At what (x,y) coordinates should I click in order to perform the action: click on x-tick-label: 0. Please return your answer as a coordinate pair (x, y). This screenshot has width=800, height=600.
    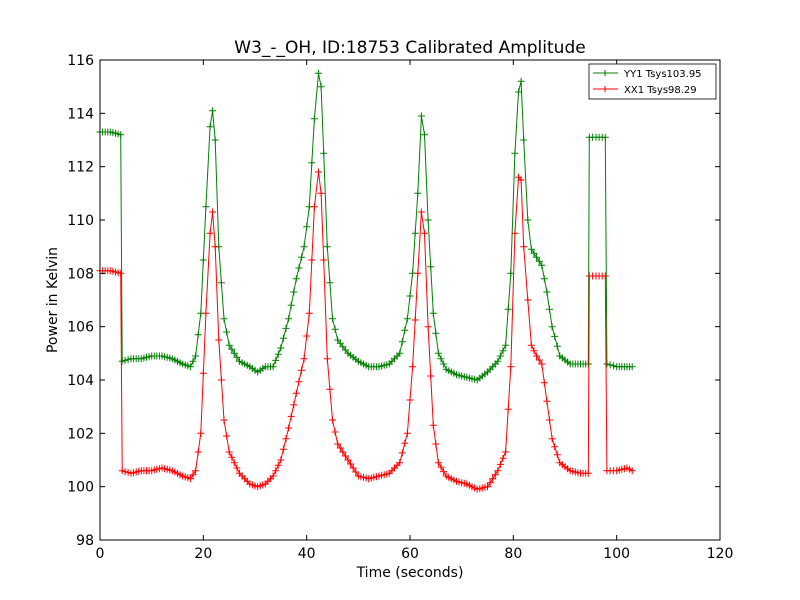
    Looking at the image, I should click on (100, 554).